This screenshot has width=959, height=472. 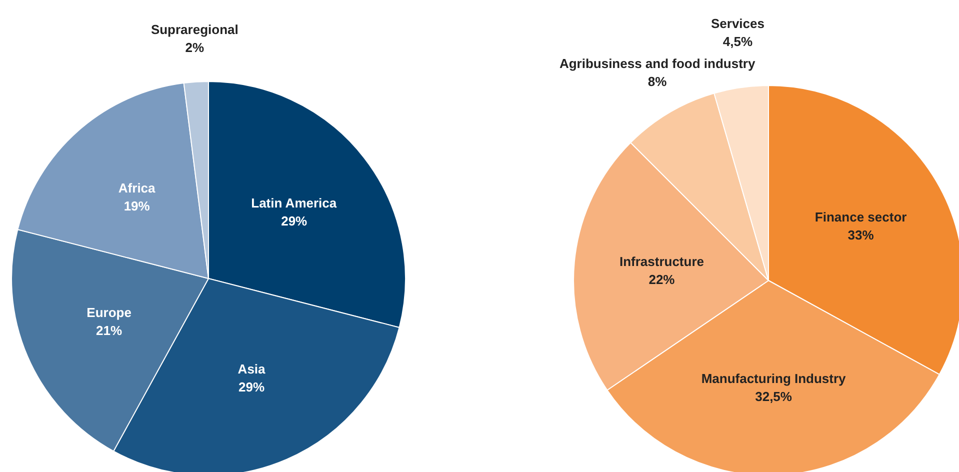 I want to click on data-label: 19%, so click(x=137, y=206).